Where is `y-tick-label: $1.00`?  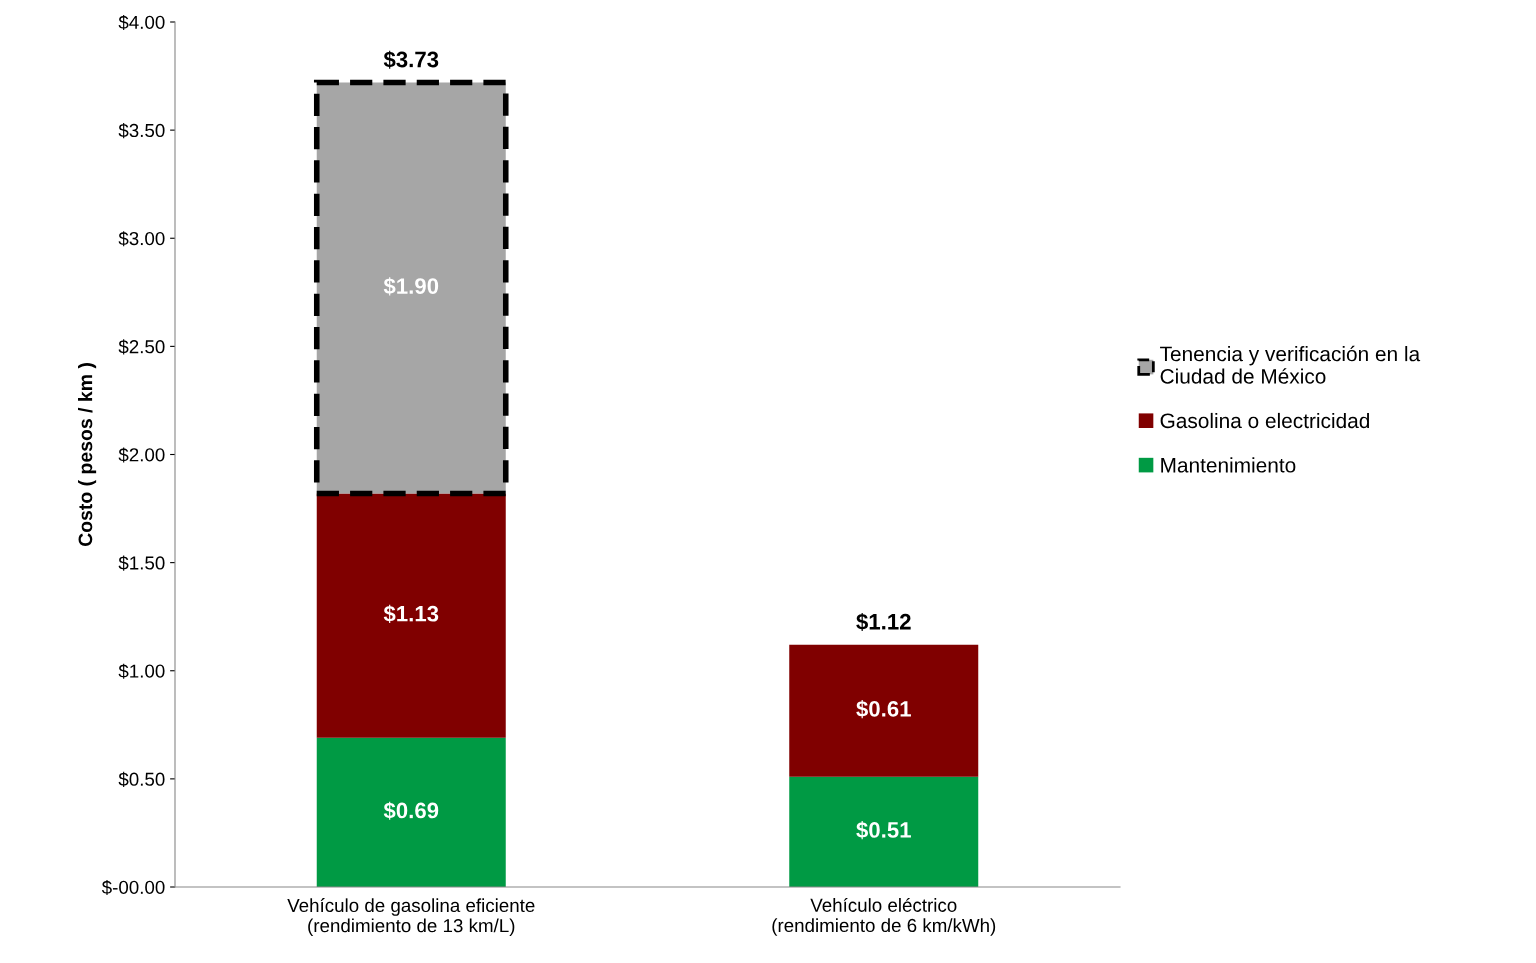 y-tick-label: $1.00 is located at coordinates (141, 671).